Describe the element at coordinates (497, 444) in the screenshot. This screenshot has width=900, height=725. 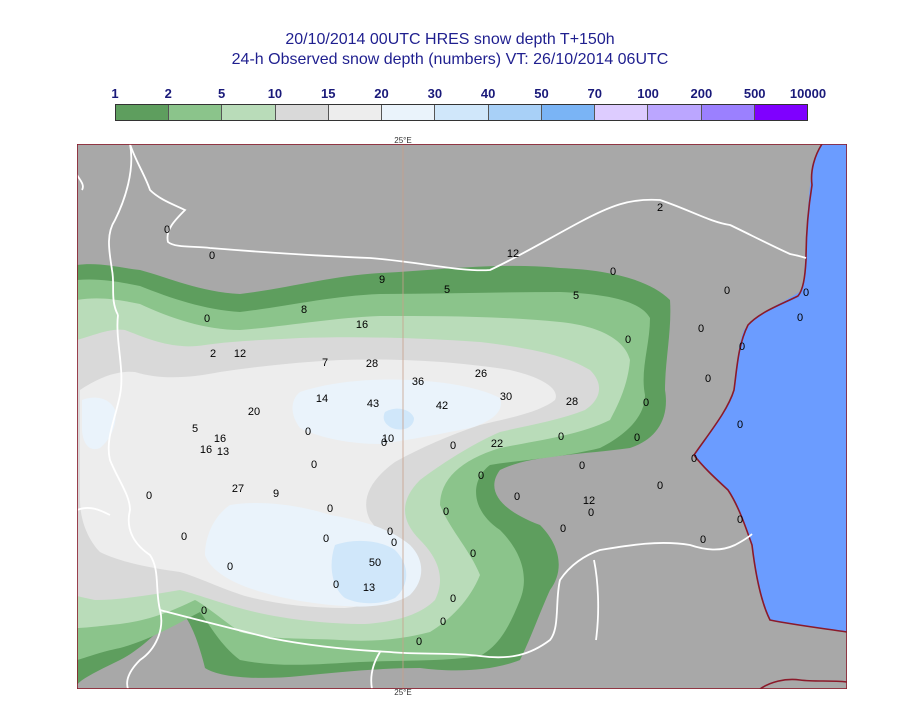
I see `observation-value: 22` at that location.